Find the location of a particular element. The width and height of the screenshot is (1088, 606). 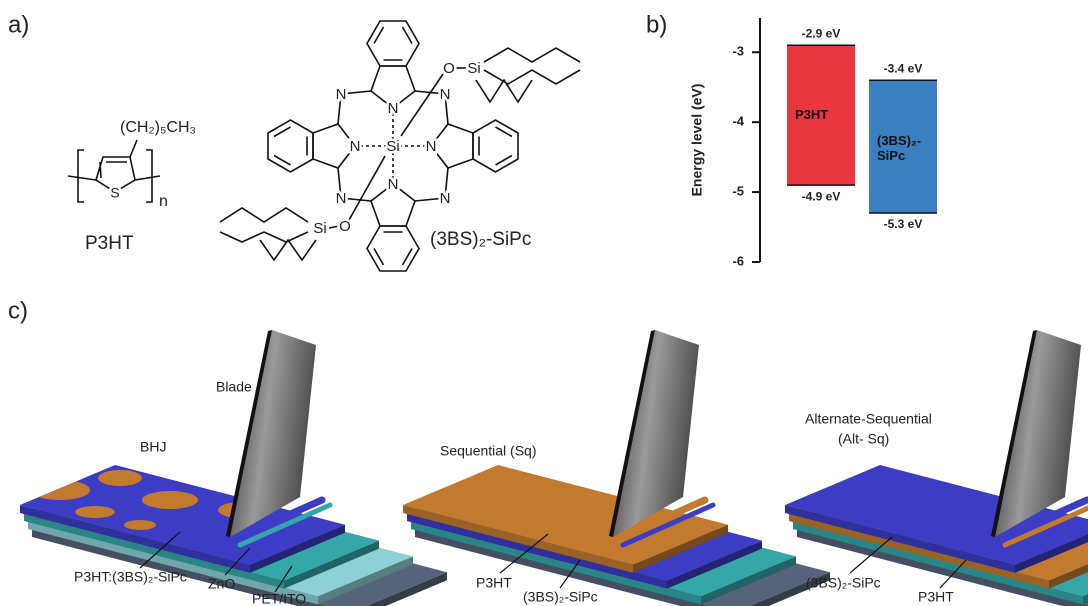

level-label: -5.3 eV is located at coordinates (903, 224).